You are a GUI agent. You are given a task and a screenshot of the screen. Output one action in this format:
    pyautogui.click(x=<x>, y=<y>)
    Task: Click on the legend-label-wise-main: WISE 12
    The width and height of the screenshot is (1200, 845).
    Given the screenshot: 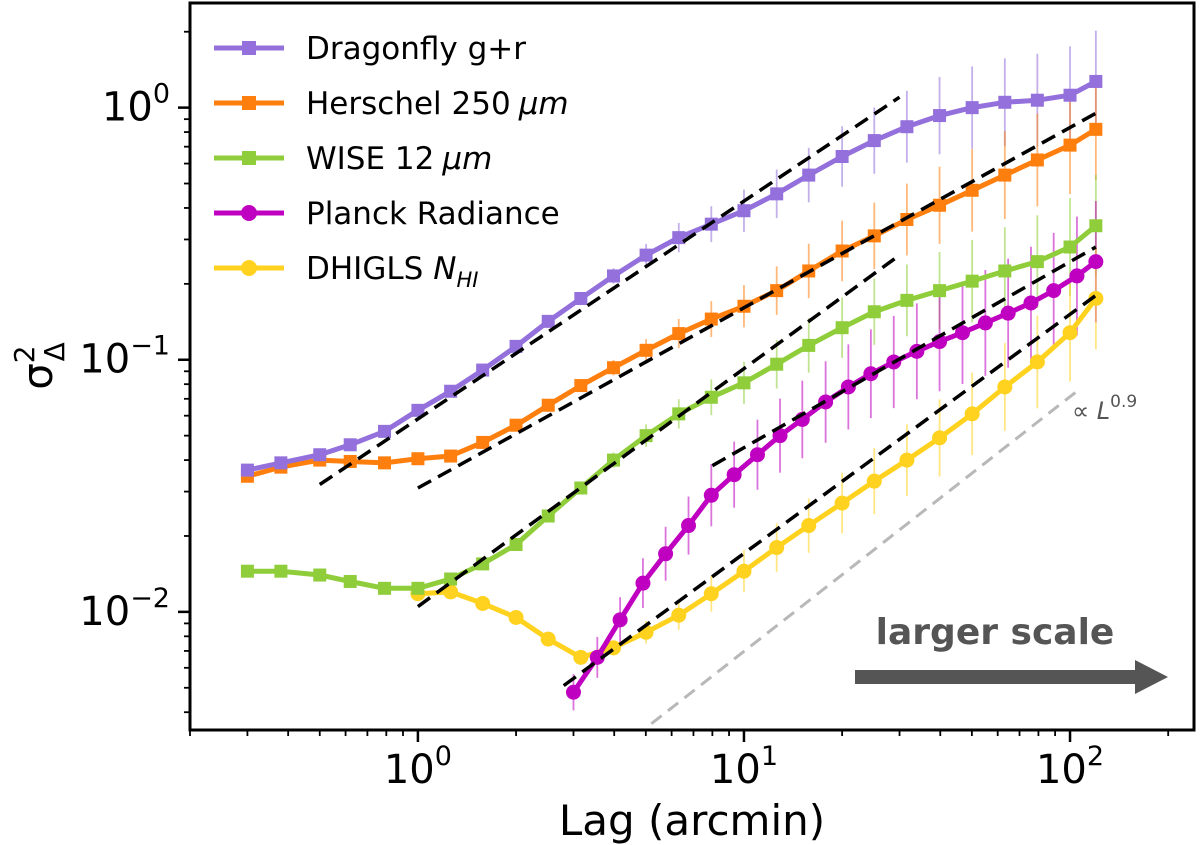 What is the action you would take?
    pyautogui.click(x=370, y=159)
    